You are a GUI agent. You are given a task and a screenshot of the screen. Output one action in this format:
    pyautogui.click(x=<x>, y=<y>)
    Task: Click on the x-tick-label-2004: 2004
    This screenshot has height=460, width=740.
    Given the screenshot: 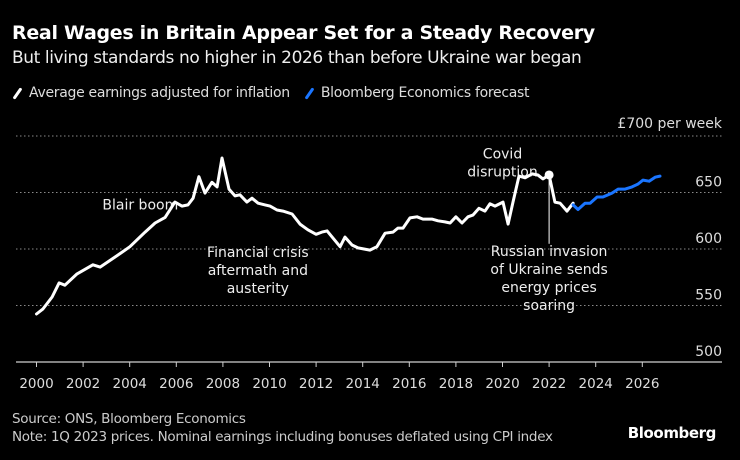 What is the action you would take?
    pyautogui.click(x=130, y=384)
    